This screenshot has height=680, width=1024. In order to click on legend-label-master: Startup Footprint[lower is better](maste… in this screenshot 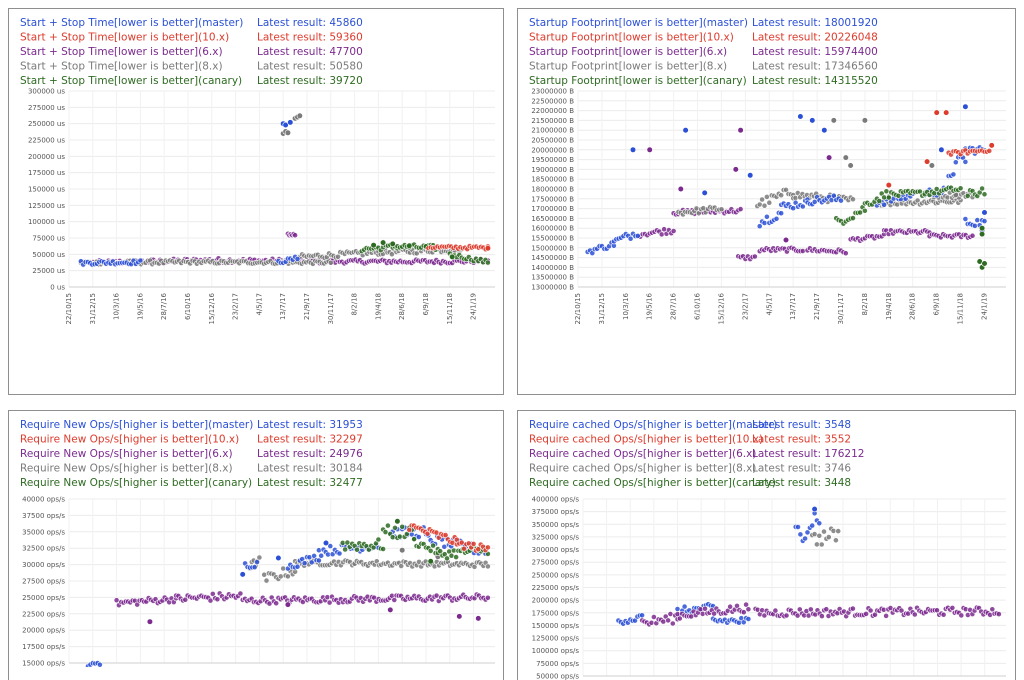, I will do `click(638, 23)`.